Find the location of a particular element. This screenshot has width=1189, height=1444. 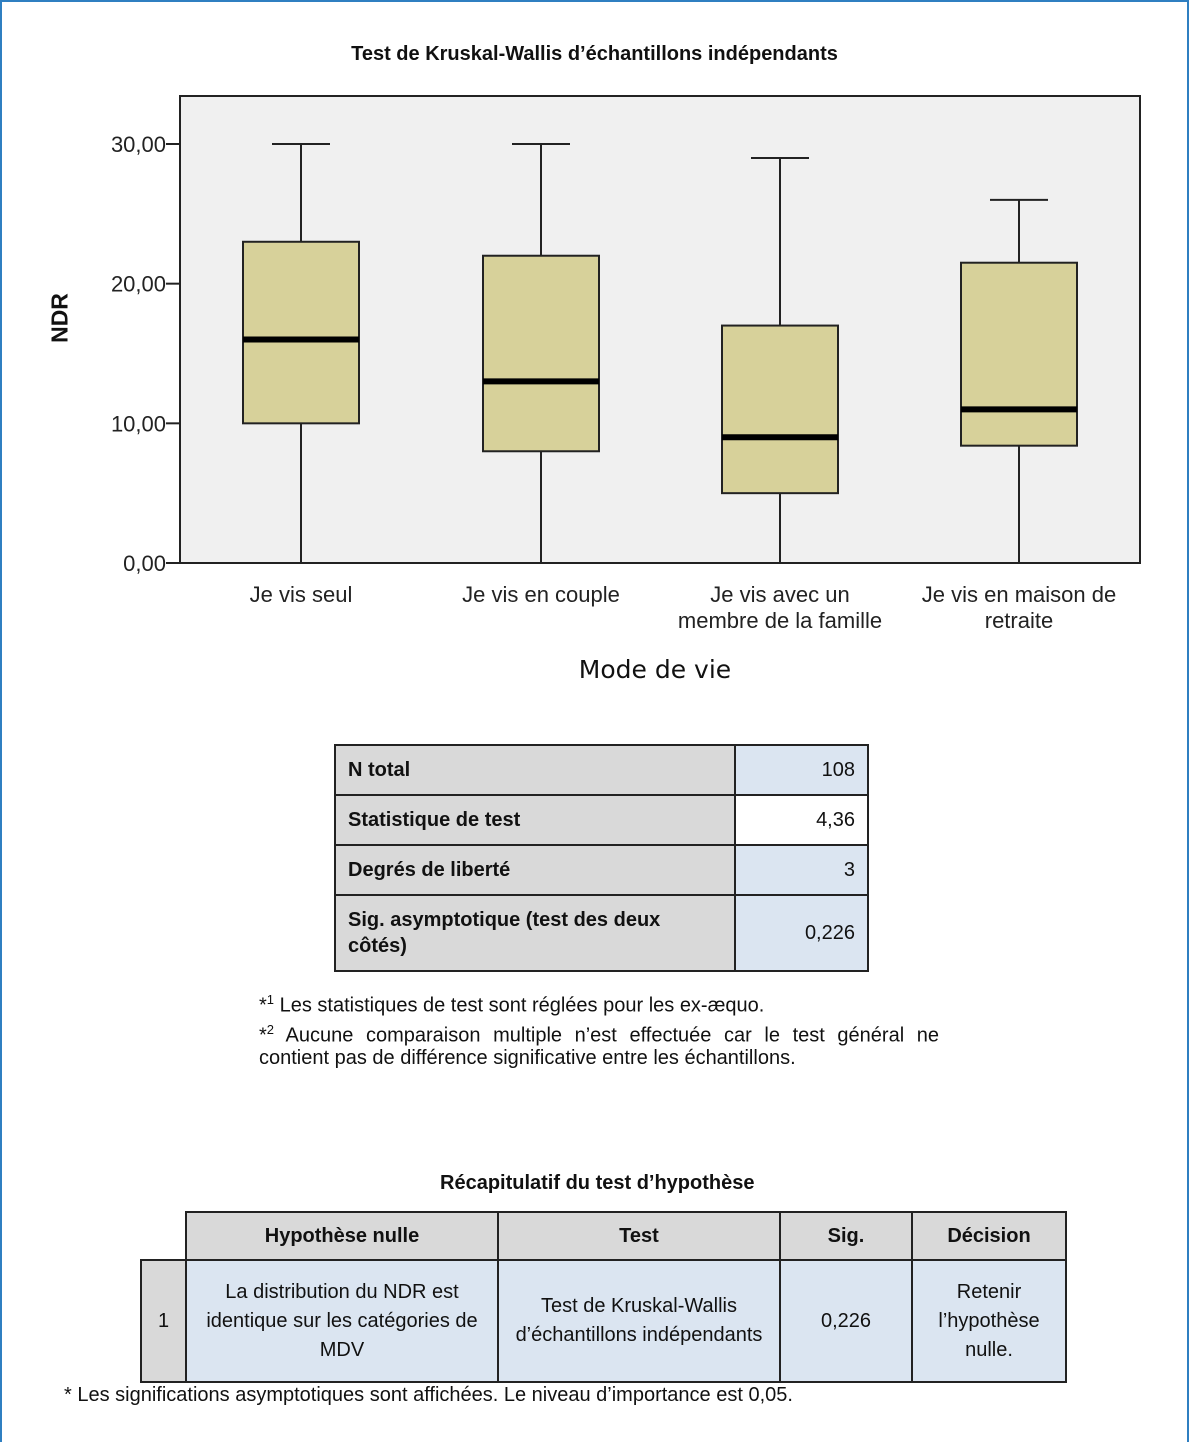

summary-header-row: Hypothèse nulle Test Sig. Décision is located at coordinates (604, 1236).